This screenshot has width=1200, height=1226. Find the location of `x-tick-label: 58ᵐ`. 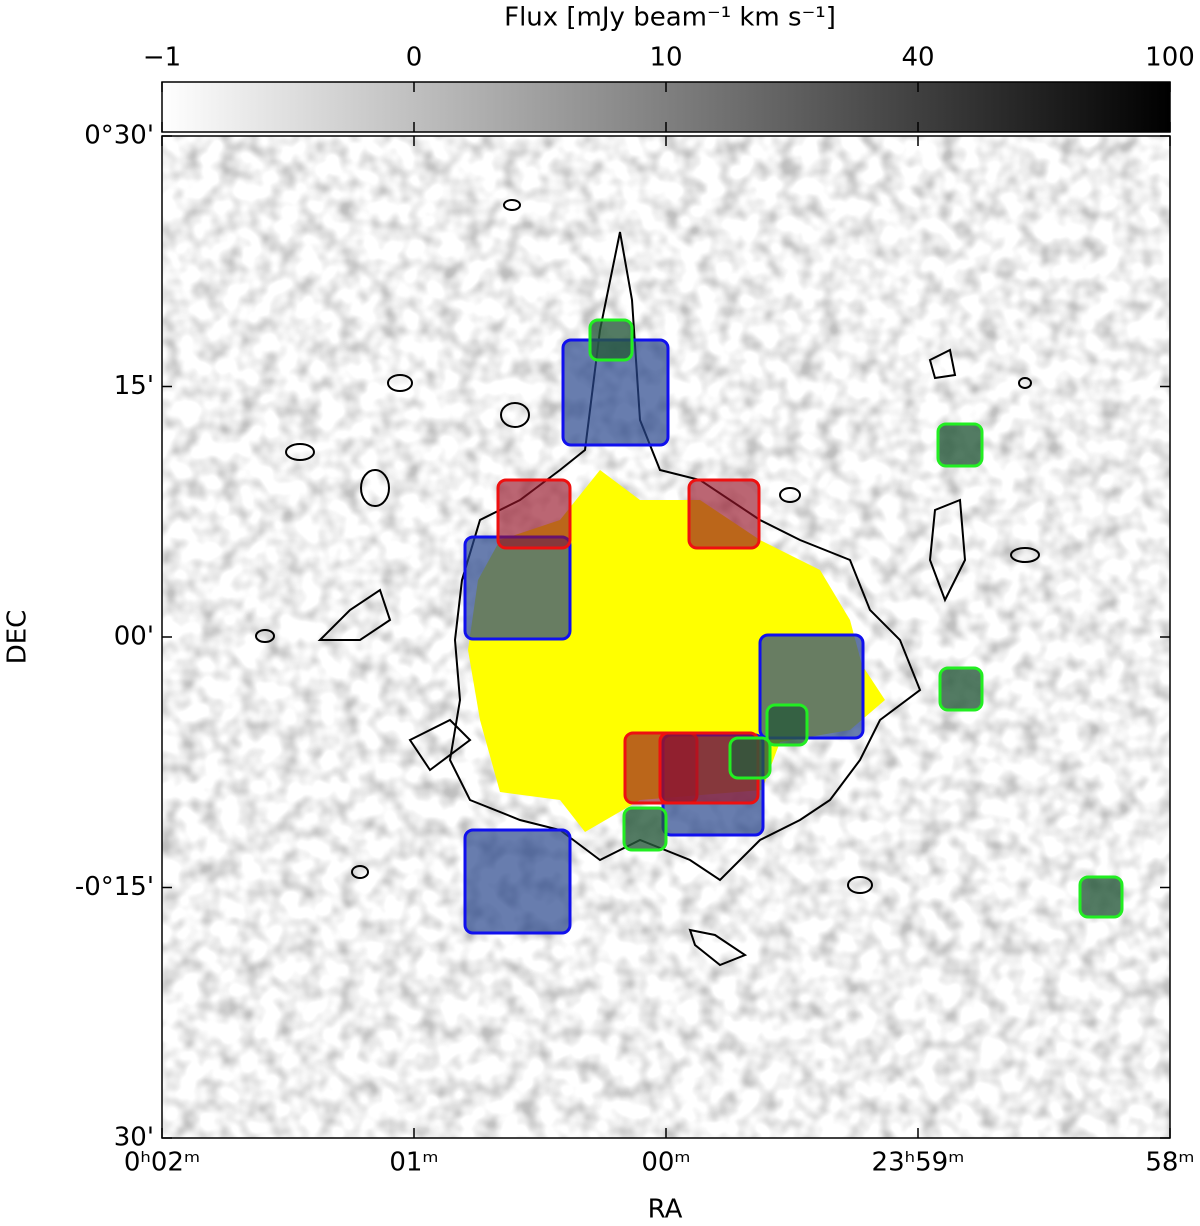

x-tick-label: 58ᵐ is located at coordinates (1169, 1163).